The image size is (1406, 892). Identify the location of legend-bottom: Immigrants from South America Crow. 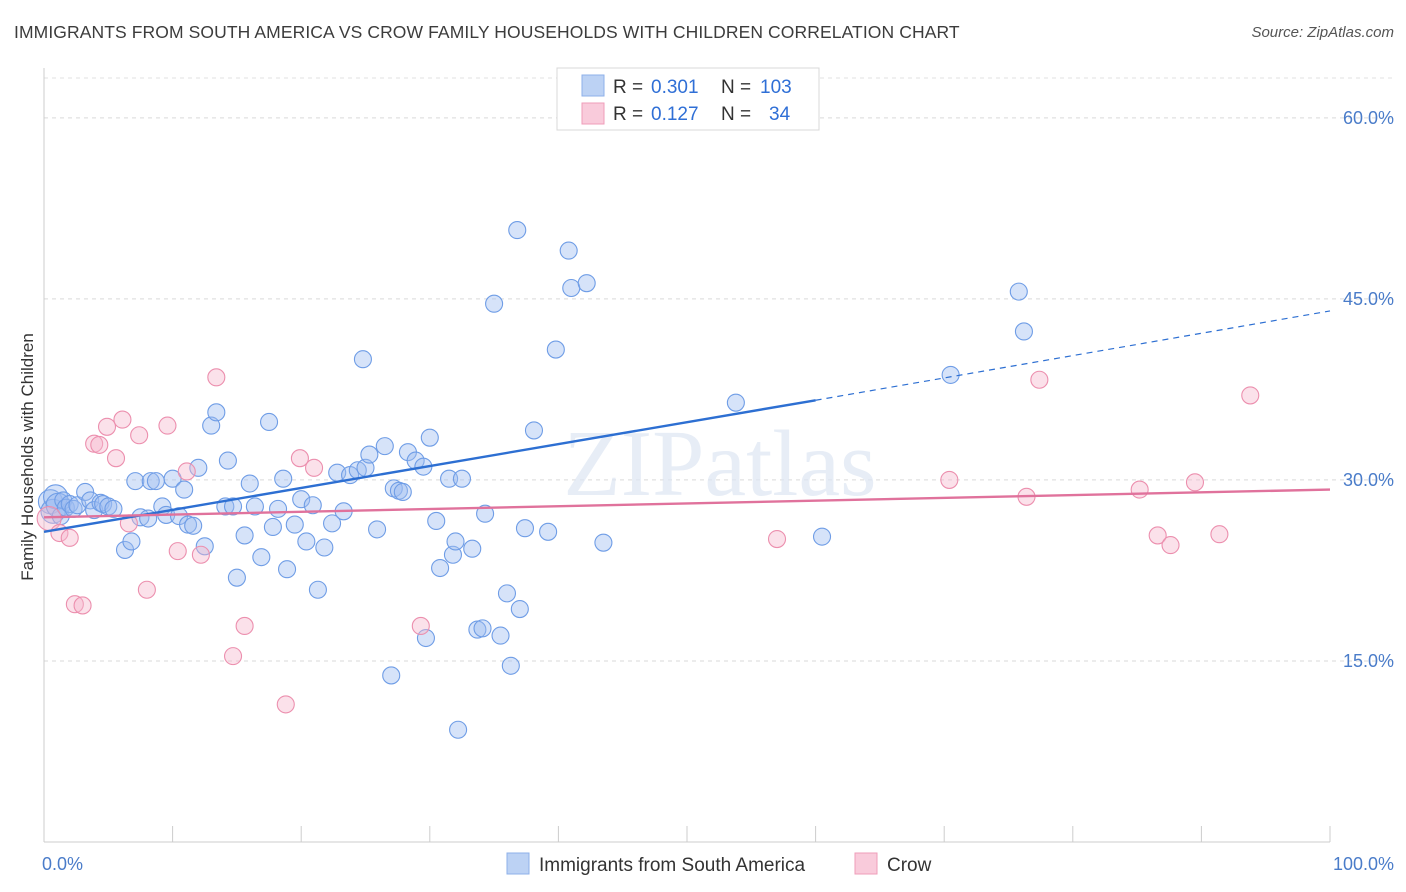
(719, 864).